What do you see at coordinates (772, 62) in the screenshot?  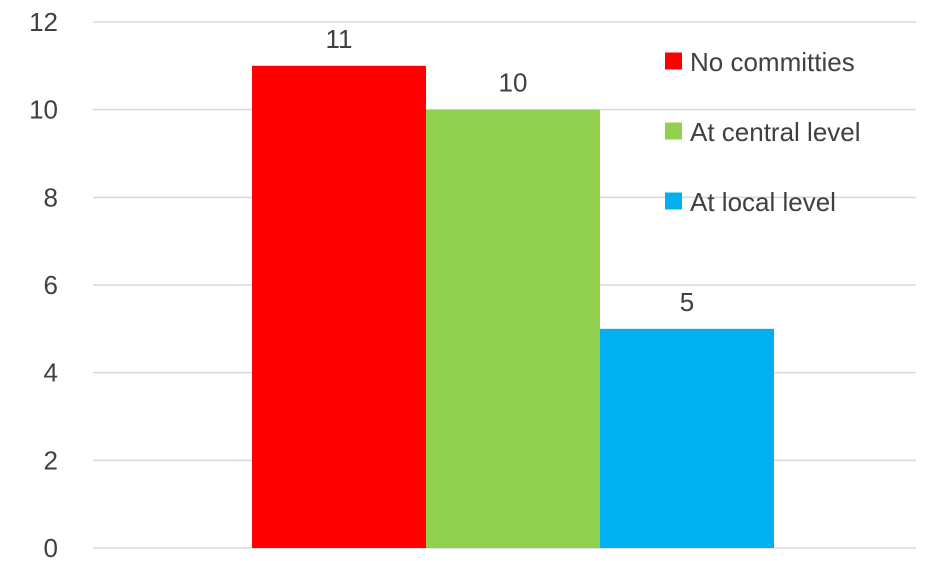 I see `legend-label-no-committies: No committies` at bounding box center [772, 62].